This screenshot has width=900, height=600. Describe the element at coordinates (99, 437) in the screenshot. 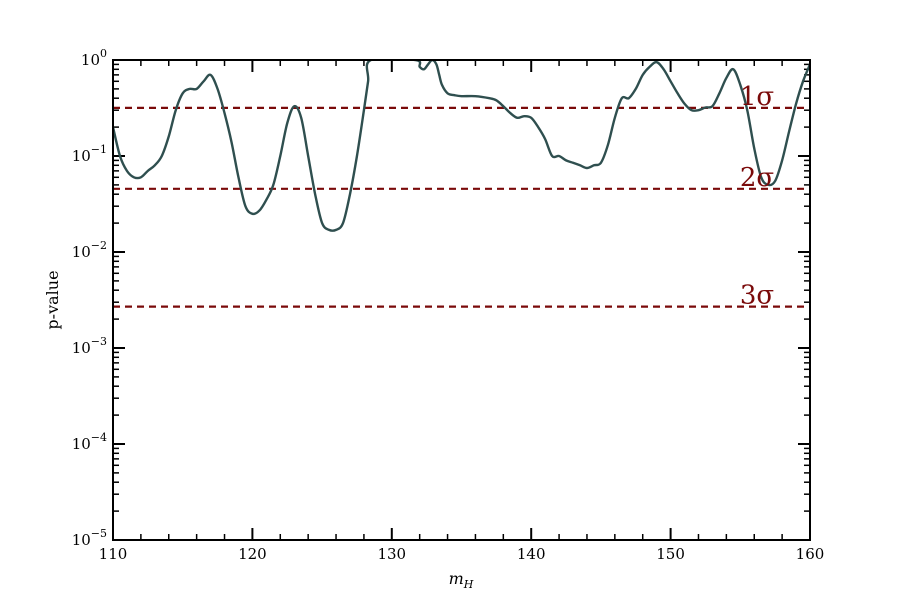

I see `y-tick-label-exponent: −4` at that location.